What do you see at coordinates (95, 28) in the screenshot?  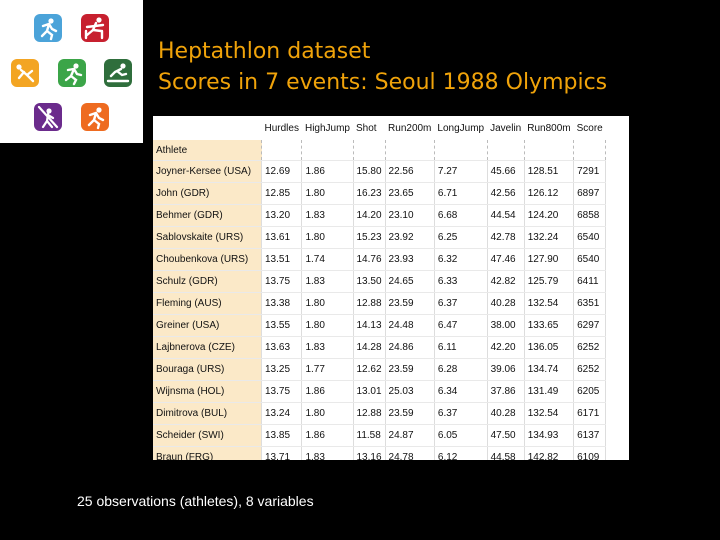 I see `hurdler-icon` at bounding box center [95, 28].